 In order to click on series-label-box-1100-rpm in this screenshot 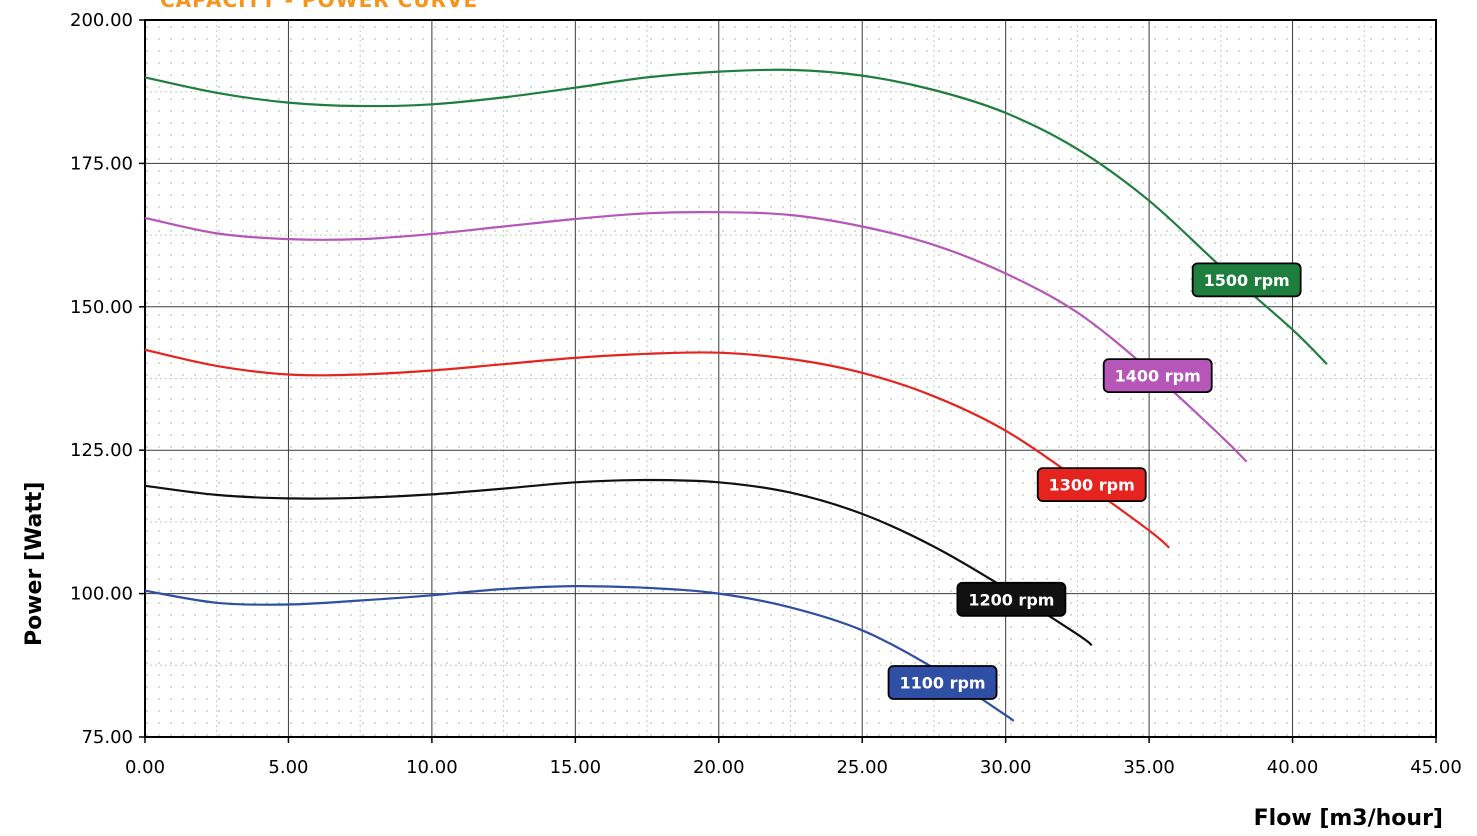, I will do `click(942, 682)`.